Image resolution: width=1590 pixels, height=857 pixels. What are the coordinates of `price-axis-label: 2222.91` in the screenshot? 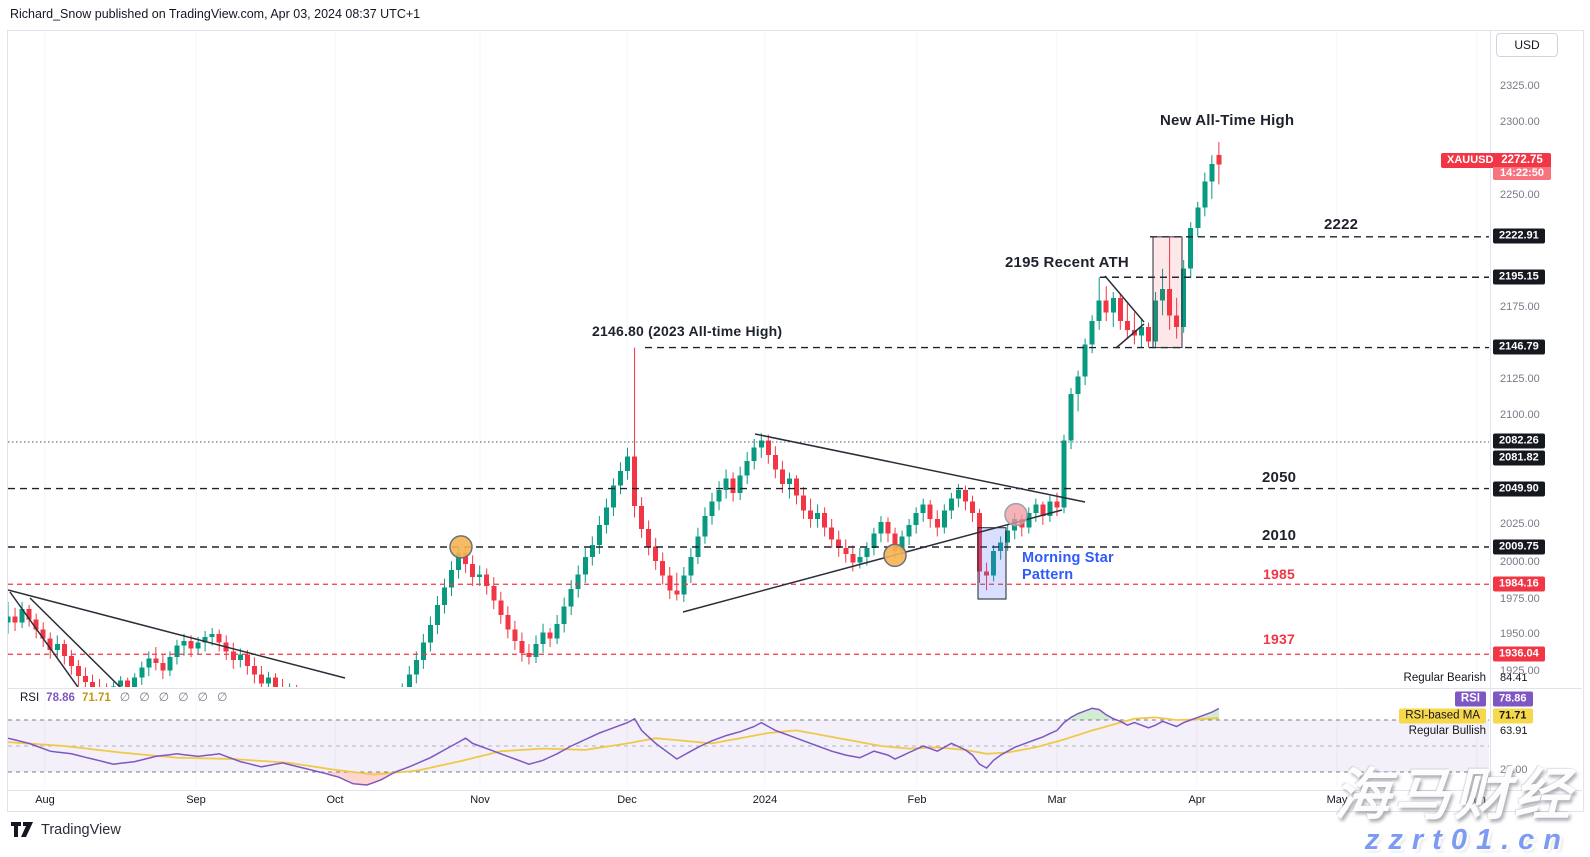 It's located at (1519, 236).